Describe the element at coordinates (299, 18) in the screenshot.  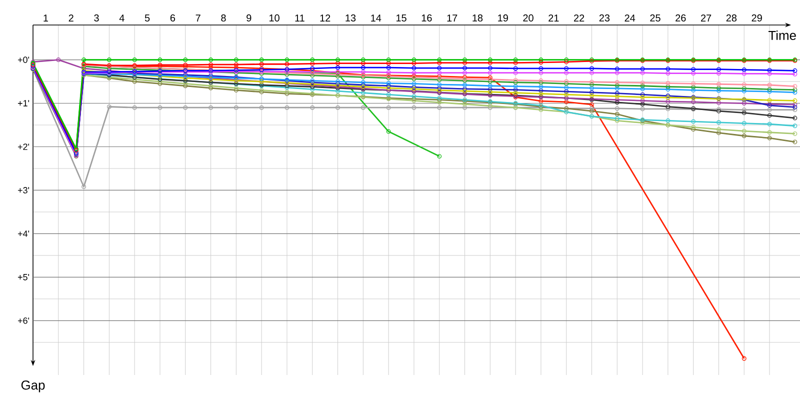
I see `x-tick-label: 11` at that location.